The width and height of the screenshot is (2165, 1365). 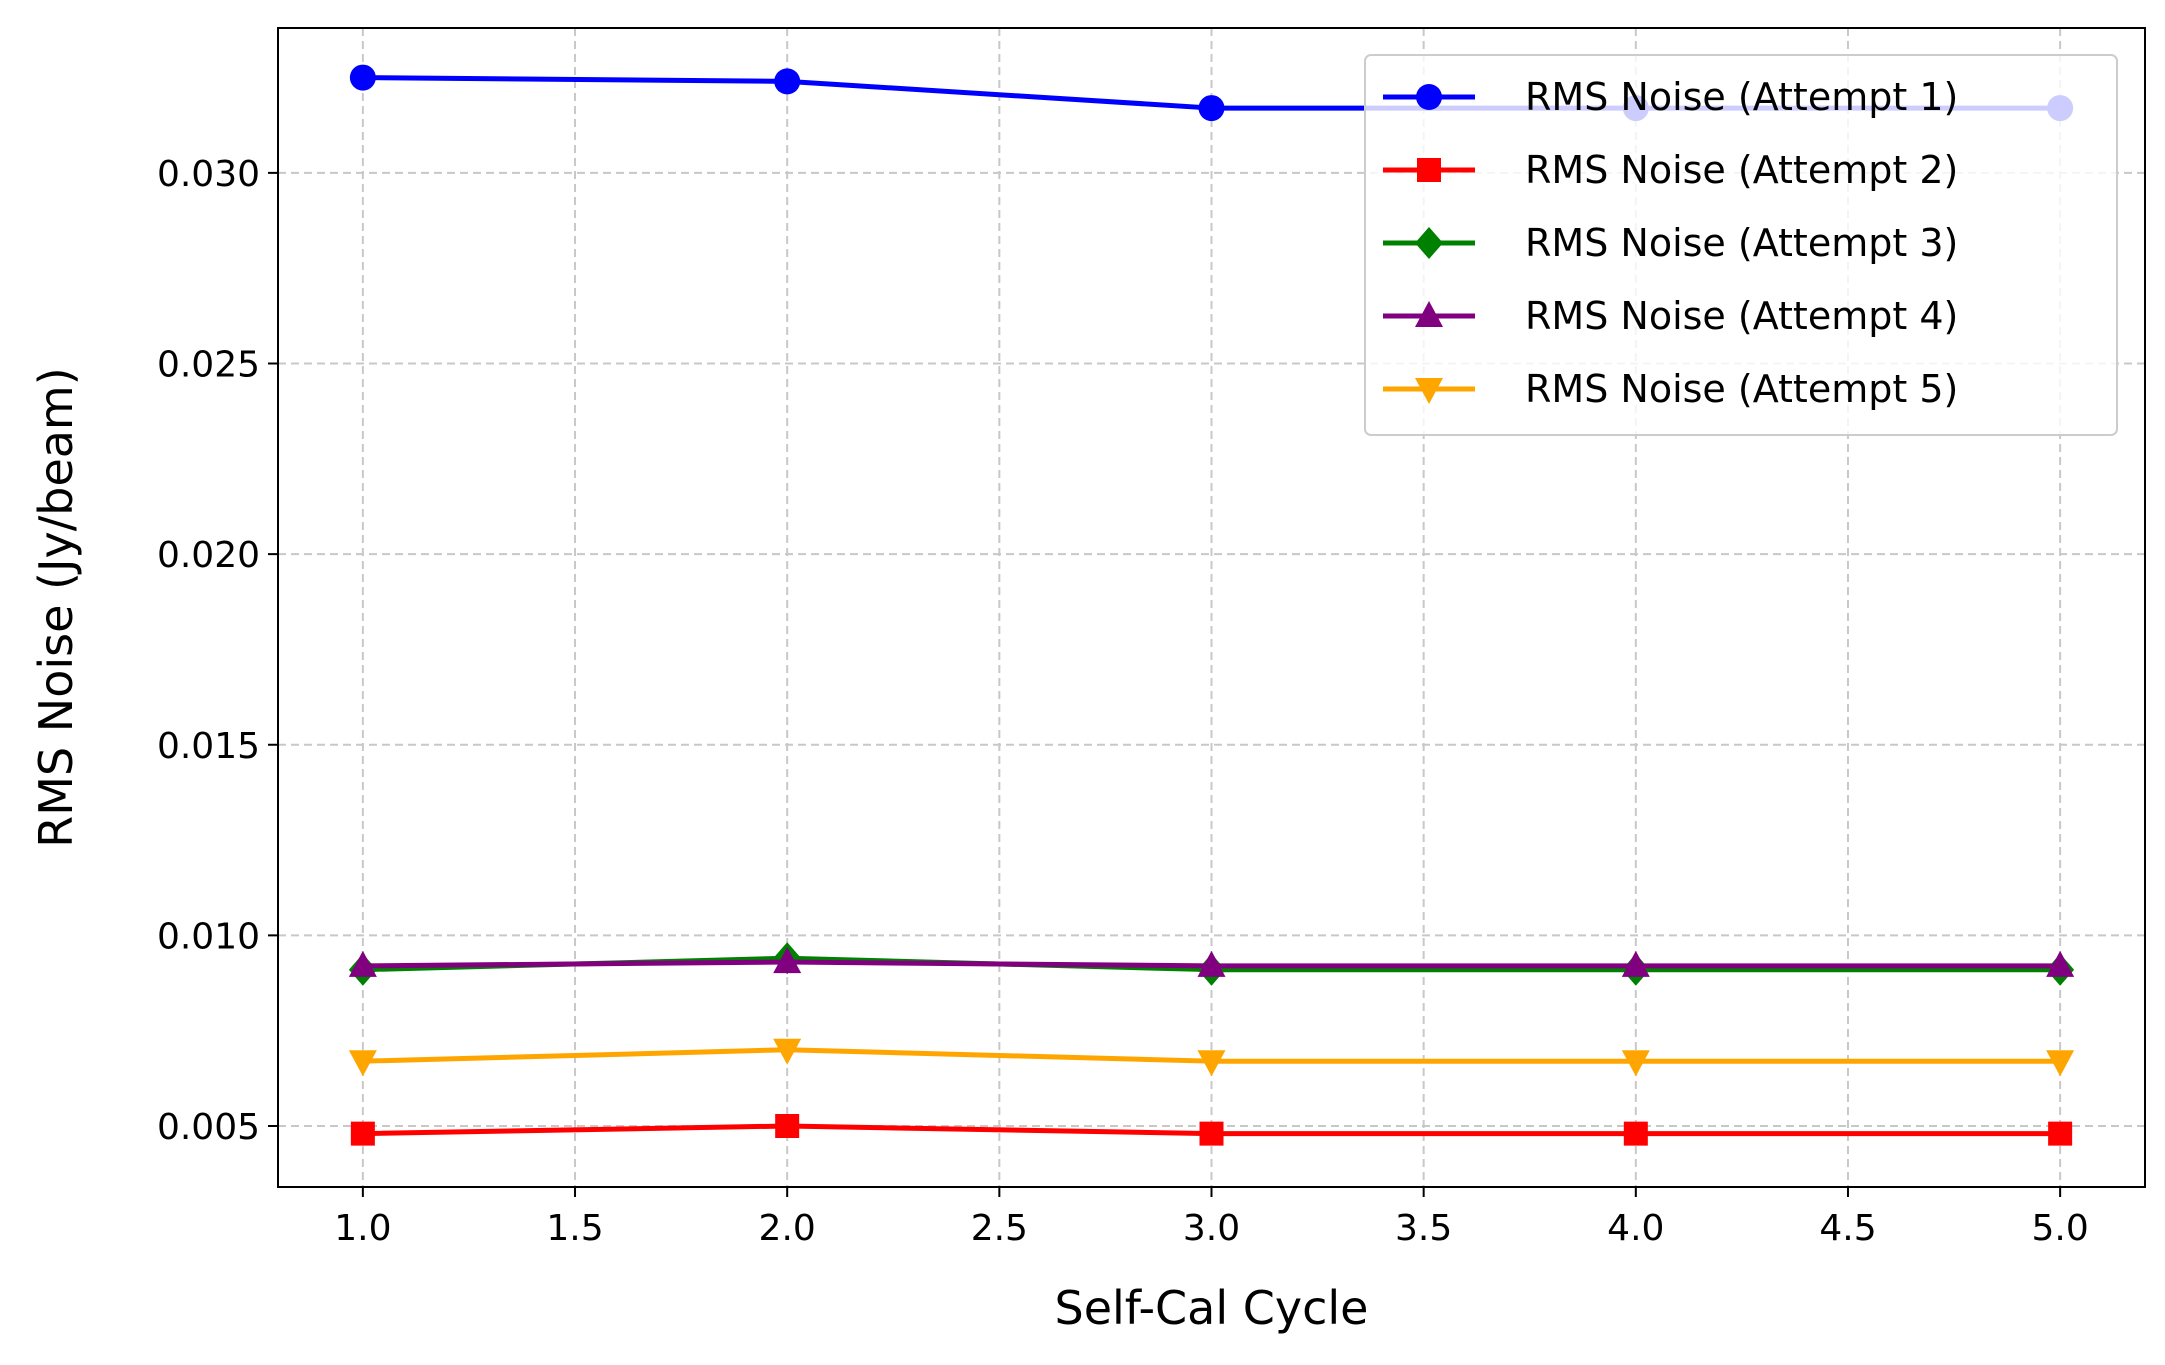 What do you see at coordinates (362, 1228) in the screenshot?
I see `x-tick-label: 1.0` at bounding box center [362, 1228].